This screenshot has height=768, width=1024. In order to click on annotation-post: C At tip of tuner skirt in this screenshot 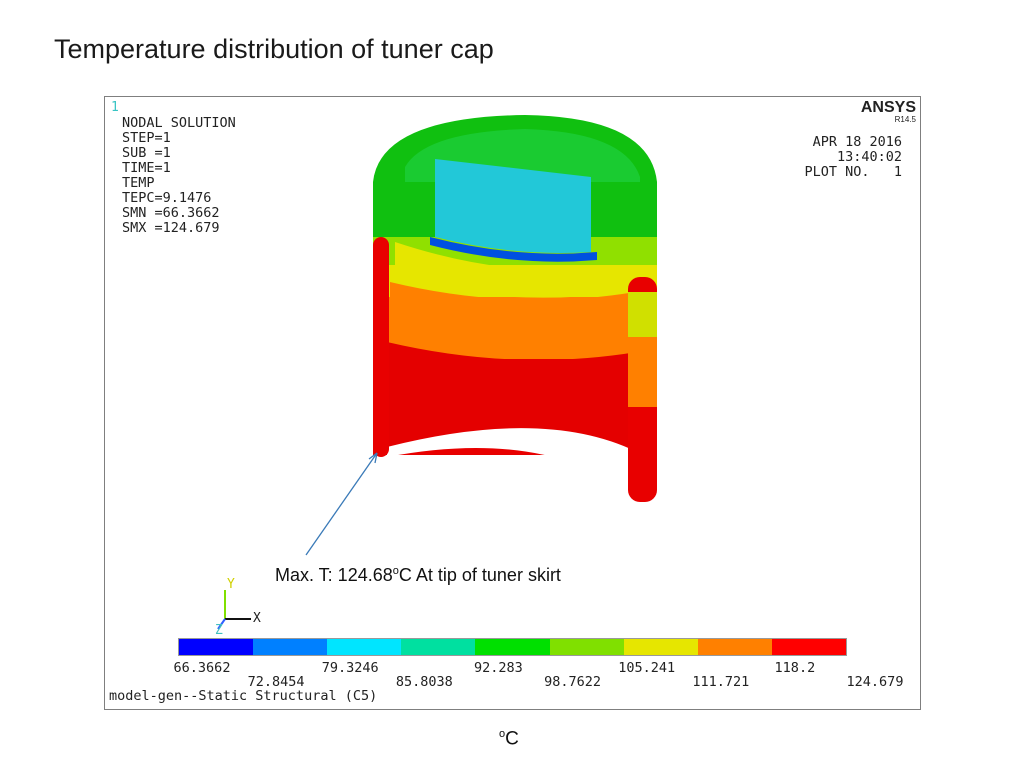, I will do `click(479, 575)`.